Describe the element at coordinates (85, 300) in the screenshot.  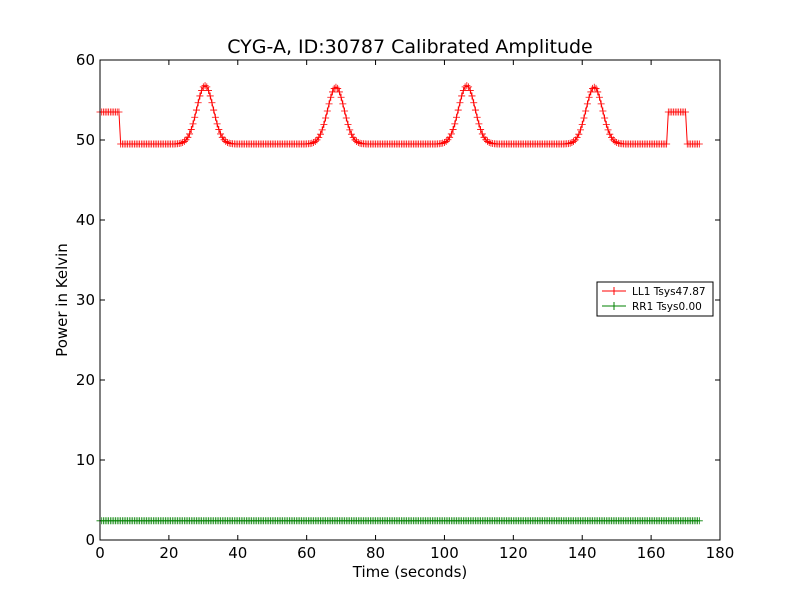
I see `y-tick-label: 30` at that location.